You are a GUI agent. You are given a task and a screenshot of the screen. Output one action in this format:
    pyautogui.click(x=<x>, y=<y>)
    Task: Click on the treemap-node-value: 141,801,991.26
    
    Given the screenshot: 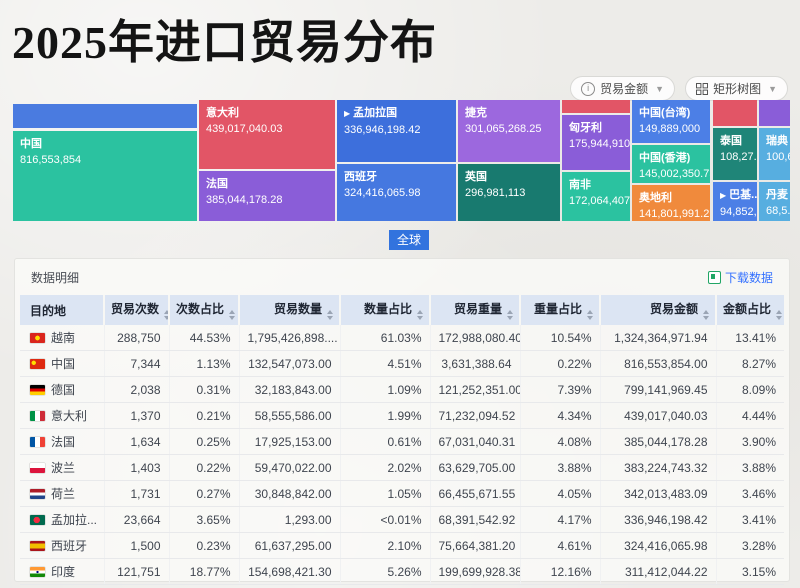 What is the action you would take?
    pyautogui.click(x=674, y=214)
    